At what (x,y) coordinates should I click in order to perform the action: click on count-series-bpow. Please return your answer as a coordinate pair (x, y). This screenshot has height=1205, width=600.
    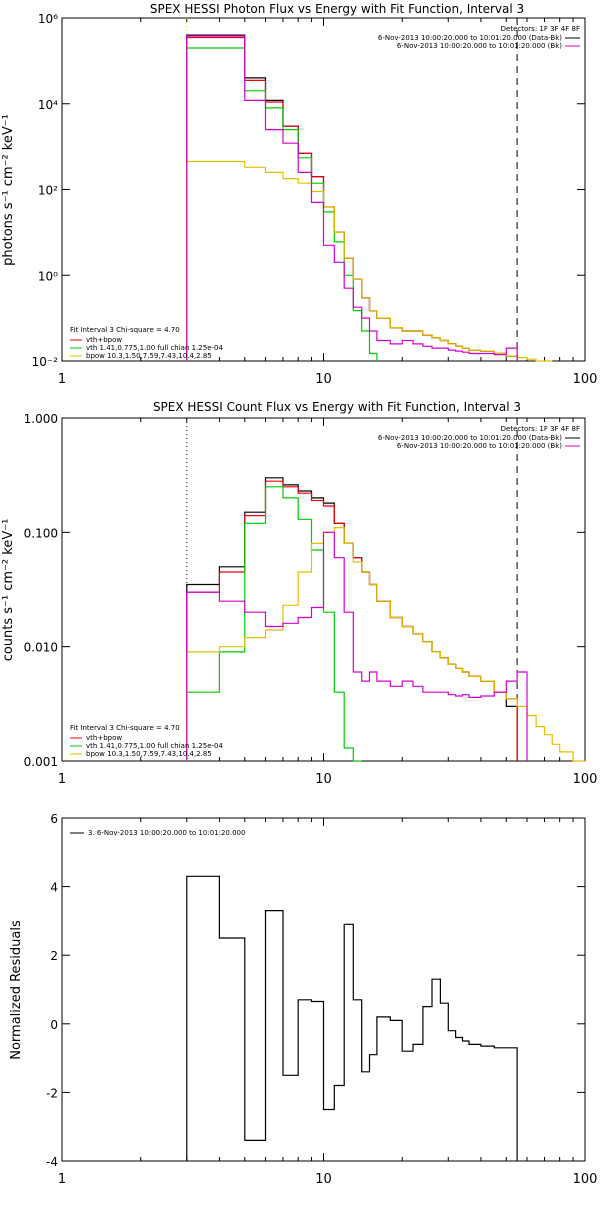
    Looking at the image, I should click on (385, 644).